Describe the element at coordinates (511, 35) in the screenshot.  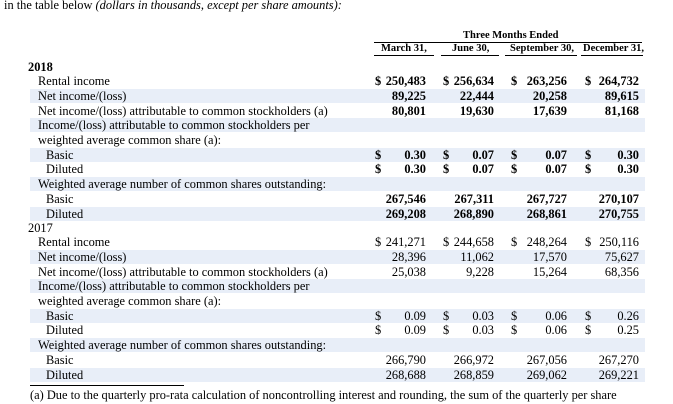
I see `header-group-label: Three Months Ended` at that location.